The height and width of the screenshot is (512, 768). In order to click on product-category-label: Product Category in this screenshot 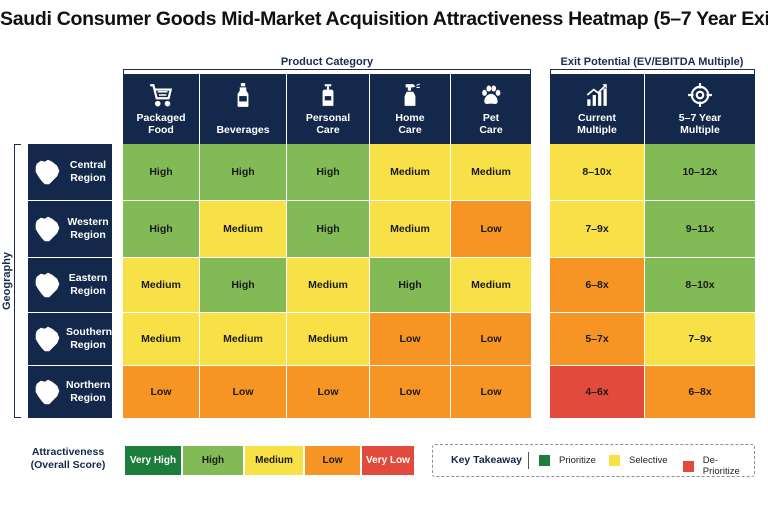, I will do `click(327, 62)`.